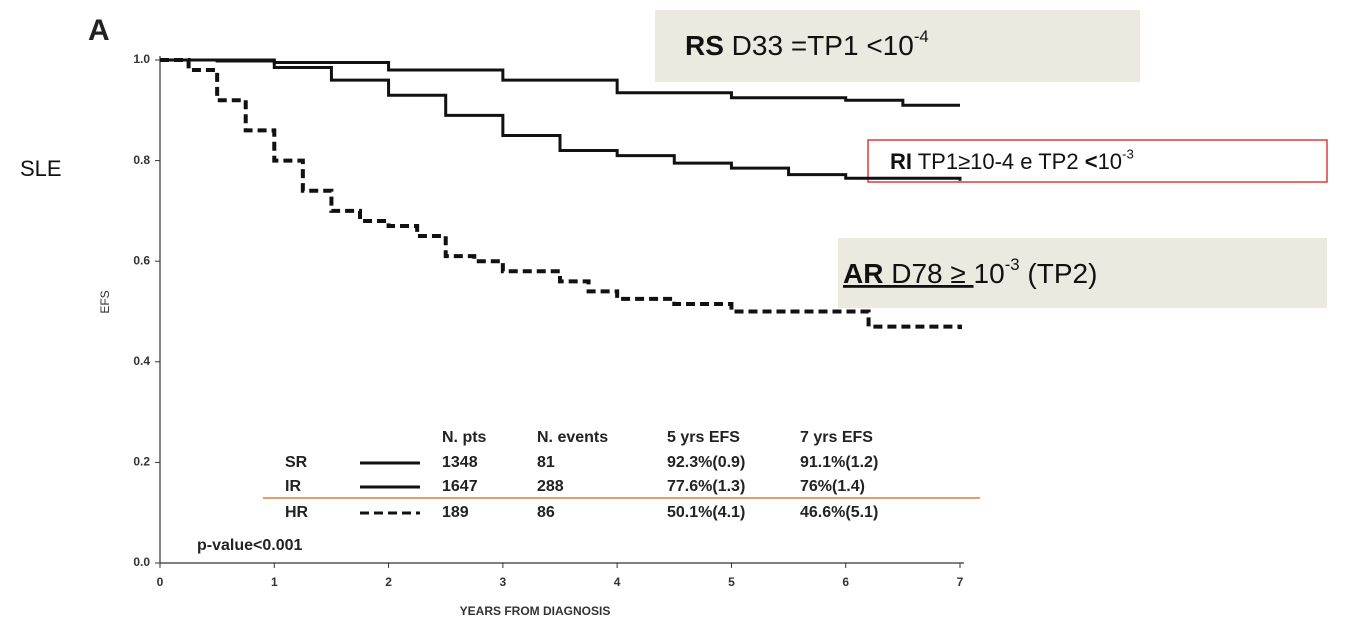 The height and width of the screenshot is (633, 1355). Describe the element at coordinates (388, 582) in the screenshot. I see `x-tick-label: 2` at that location.